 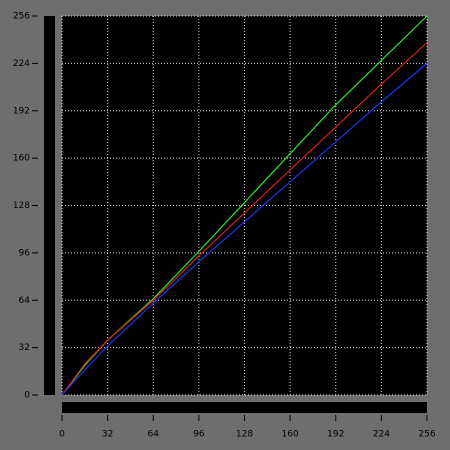 I want to click on x-gradient-bar, so click(x=244, y=407).